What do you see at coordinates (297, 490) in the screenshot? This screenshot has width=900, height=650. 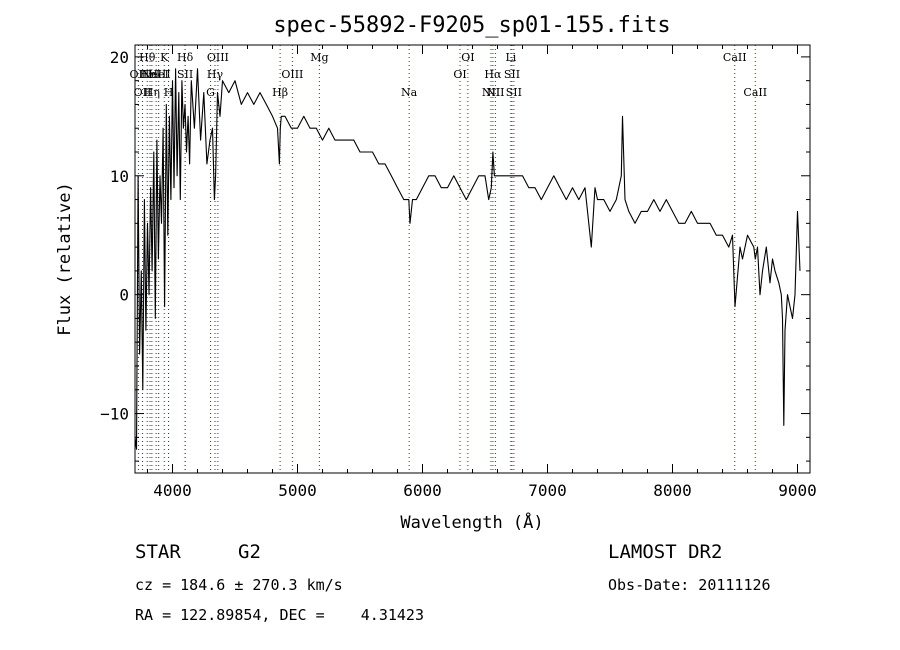 I see `x-tick-label-5000: 5000` at bounding box center [297, 490].